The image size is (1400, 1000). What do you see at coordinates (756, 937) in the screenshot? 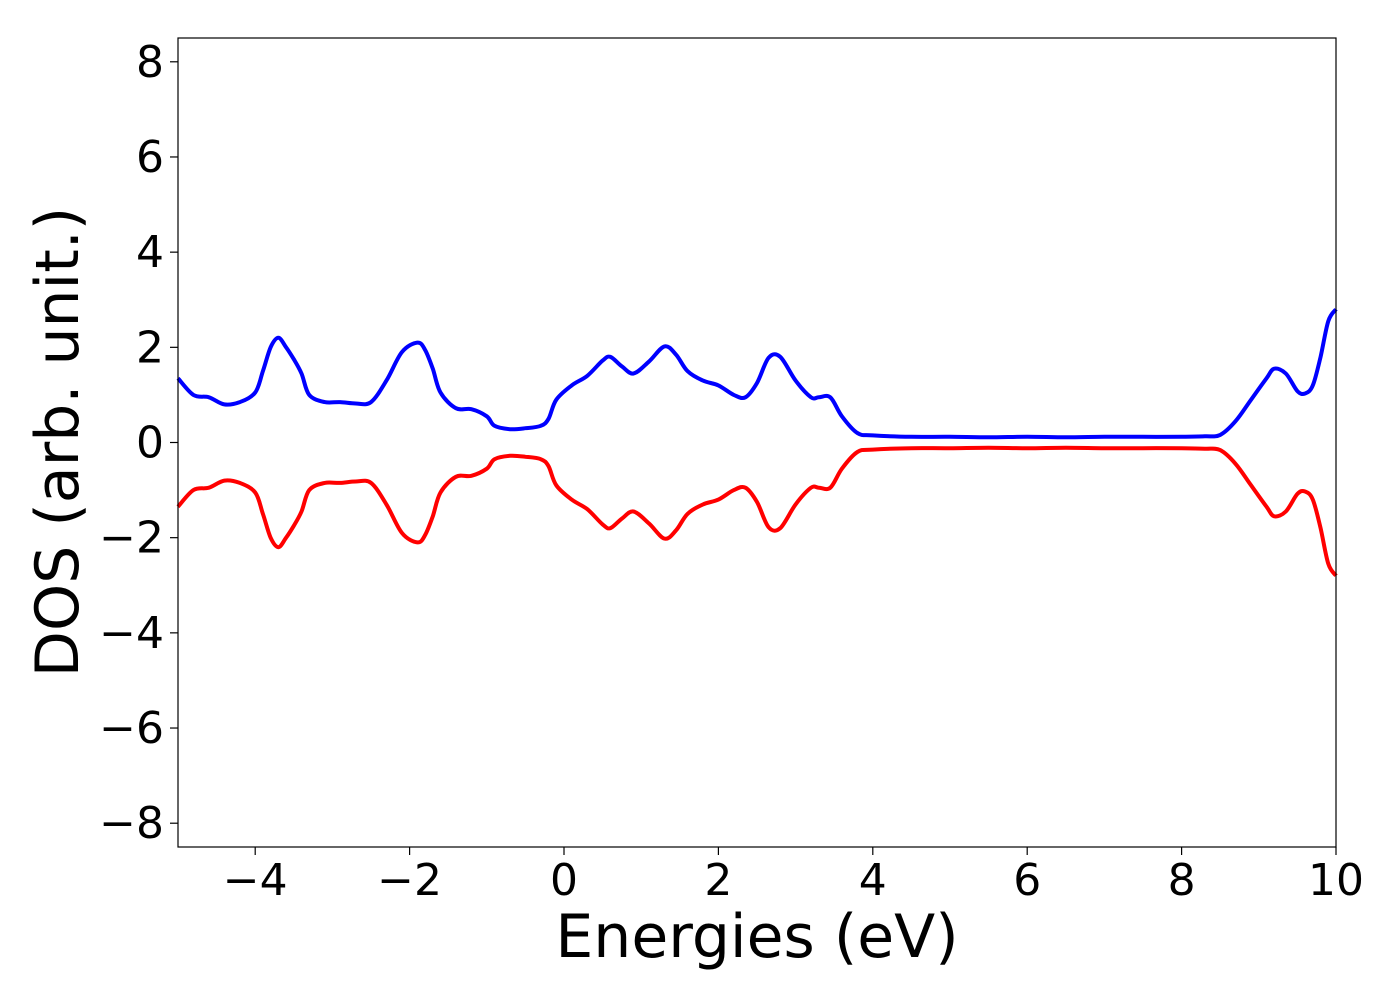
I see `x-axis-label: Energies (eV)` at bounding box center [756, 937].